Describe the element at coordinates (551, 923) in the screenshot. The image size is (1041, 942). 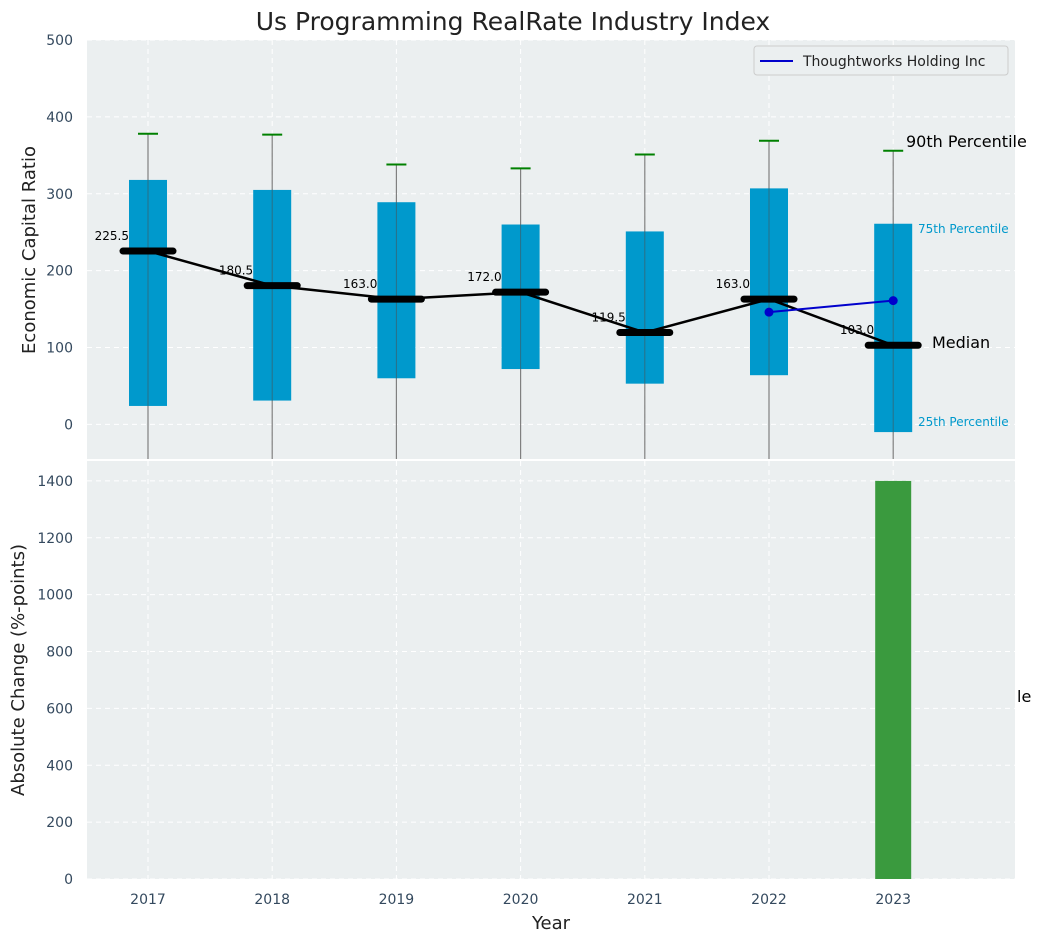
I see `x-axis-label: Year` at that location.